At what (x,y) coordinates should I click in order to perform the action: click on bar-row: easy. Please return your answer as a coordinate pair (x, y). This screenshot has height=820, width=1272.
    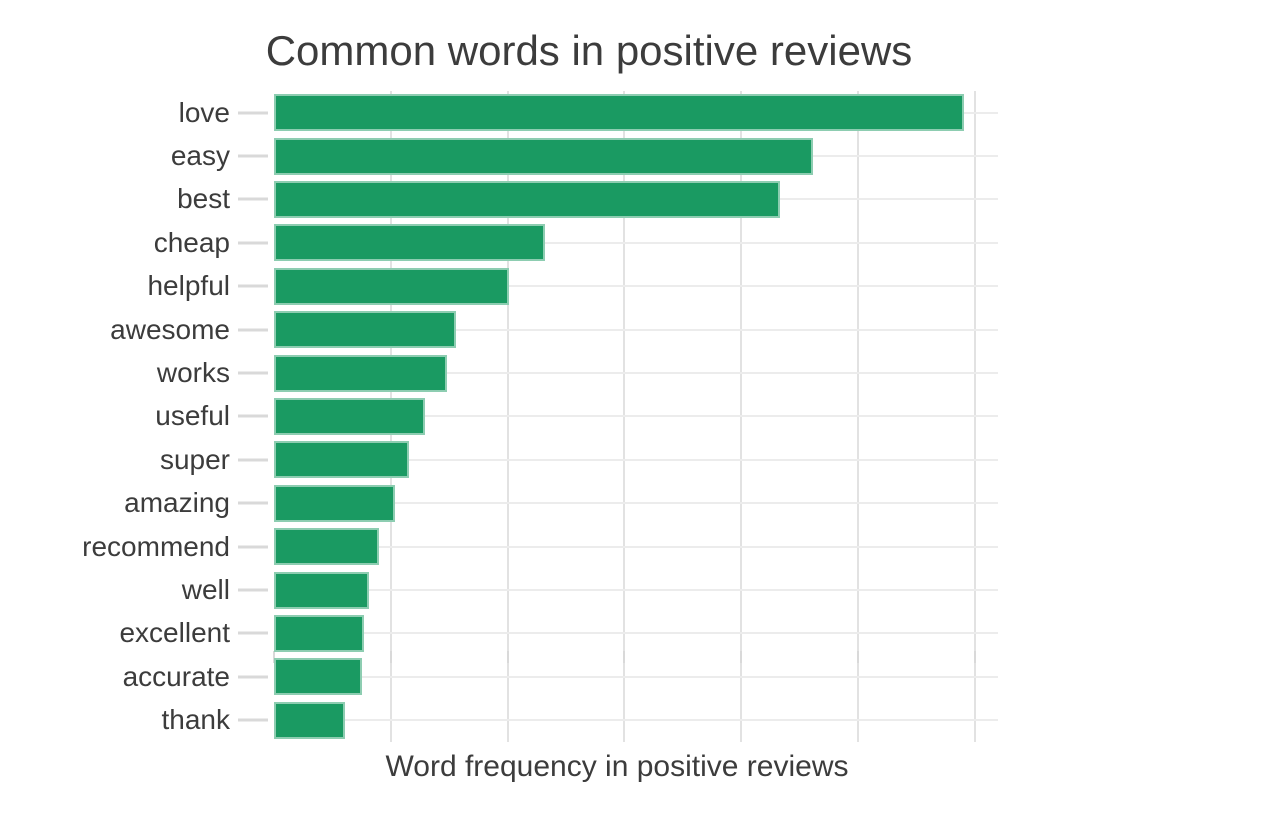
    Looking at the image, I should click on (584, 155).